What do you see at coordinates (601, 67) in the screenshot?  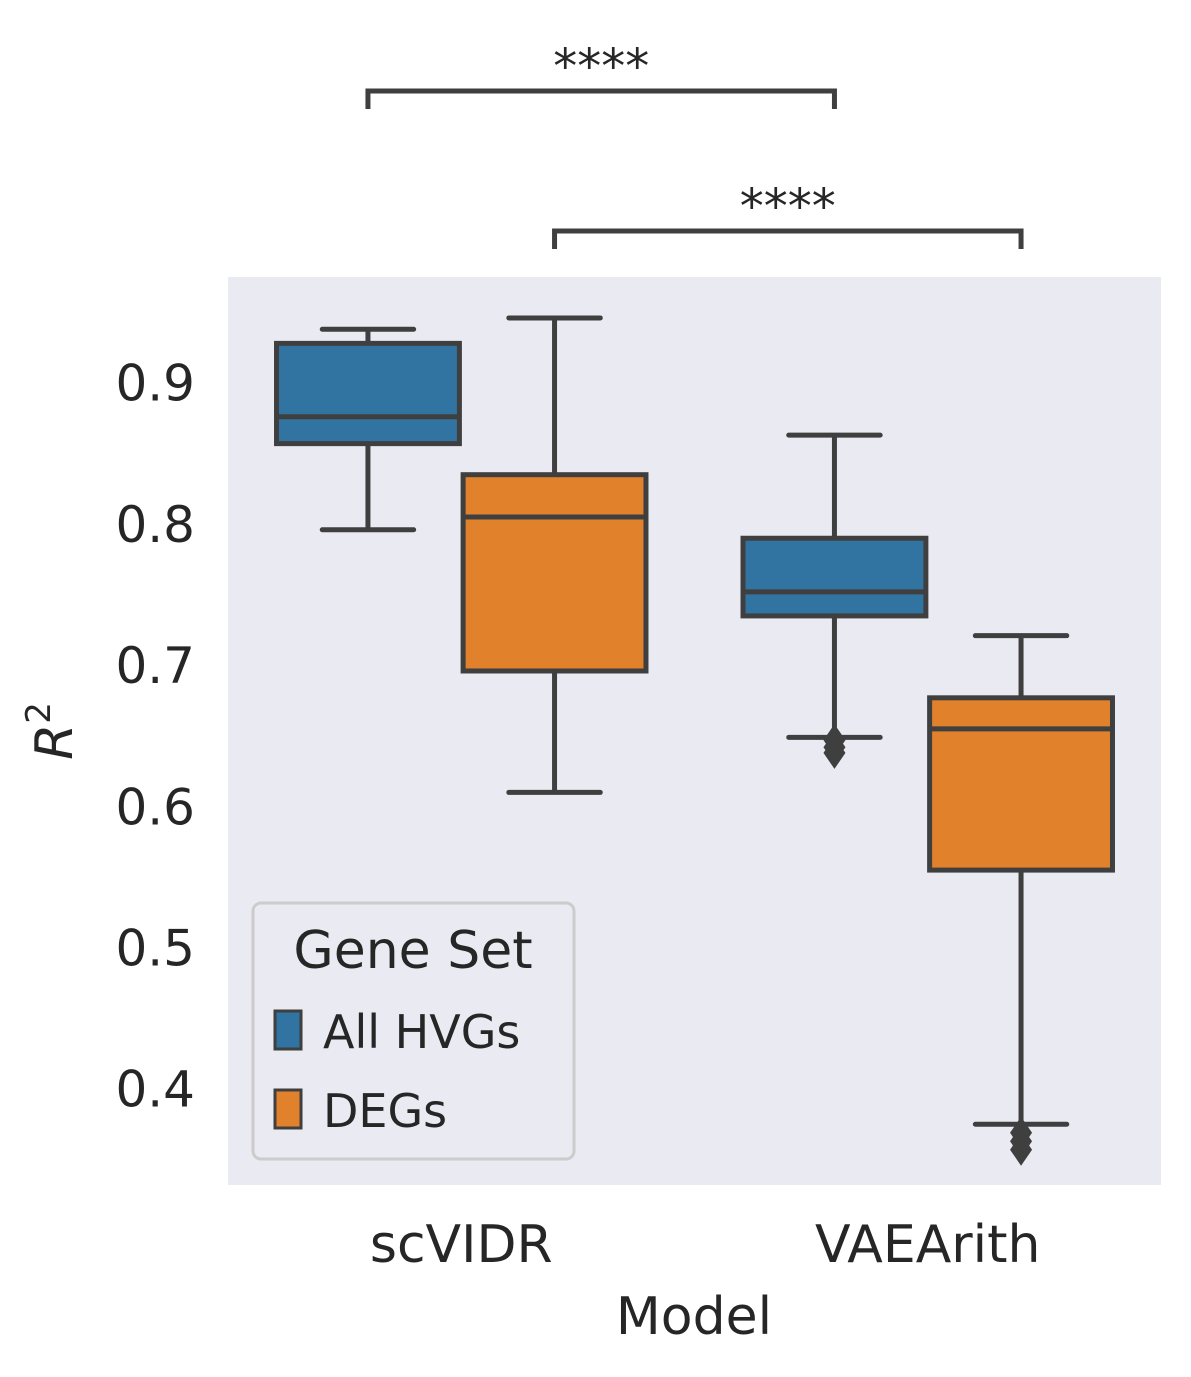 I see `significance-label-1: ****` at bounding box center [601, 67].